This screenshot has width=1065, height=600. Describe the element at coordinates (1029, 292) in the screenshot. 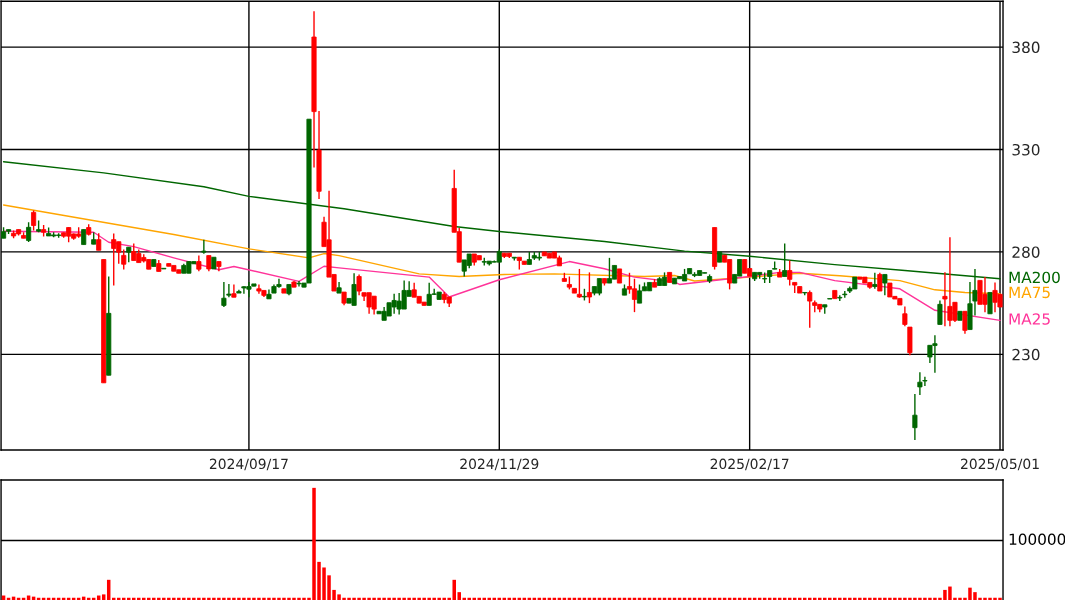

I see `series-label: MA75` at that location.